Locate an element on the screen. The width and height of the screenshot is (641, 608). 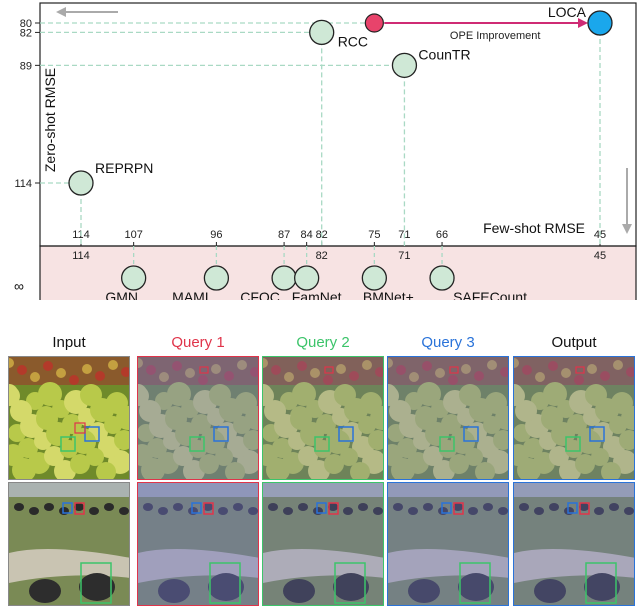
y-tick-label: 82 is located at coordinates (26, 33).